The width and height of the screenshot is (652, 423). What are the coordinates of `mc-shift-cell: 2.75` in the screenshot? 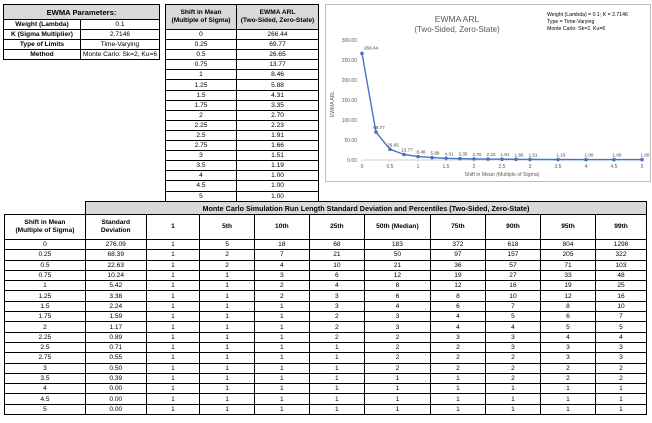 It's located at (45, 358).